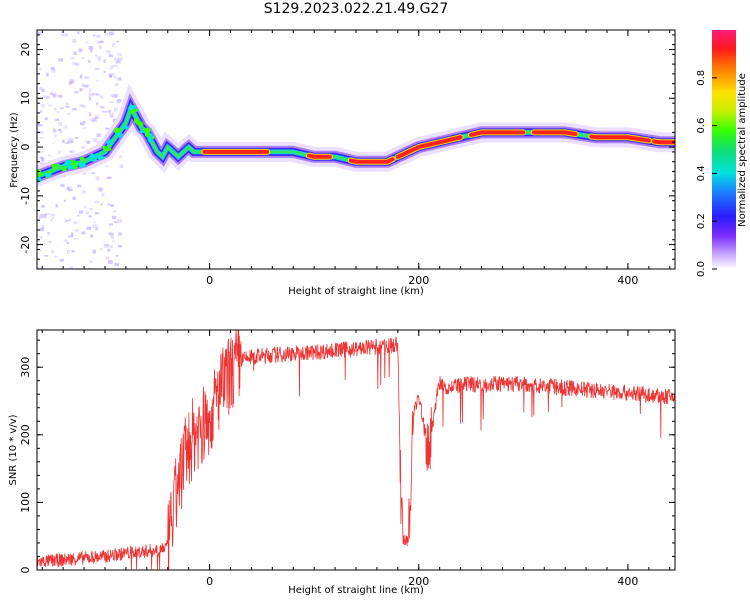  Describe the element at coordinates (25, 570) in the screenshot. I see `y-tick-label: 0` at that location.